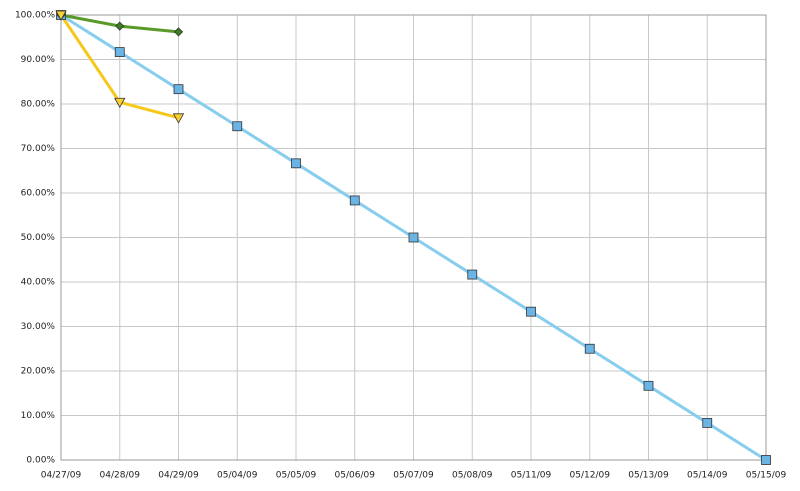  I want to click on y-tick-label: 60.00%, so click(38, 194).